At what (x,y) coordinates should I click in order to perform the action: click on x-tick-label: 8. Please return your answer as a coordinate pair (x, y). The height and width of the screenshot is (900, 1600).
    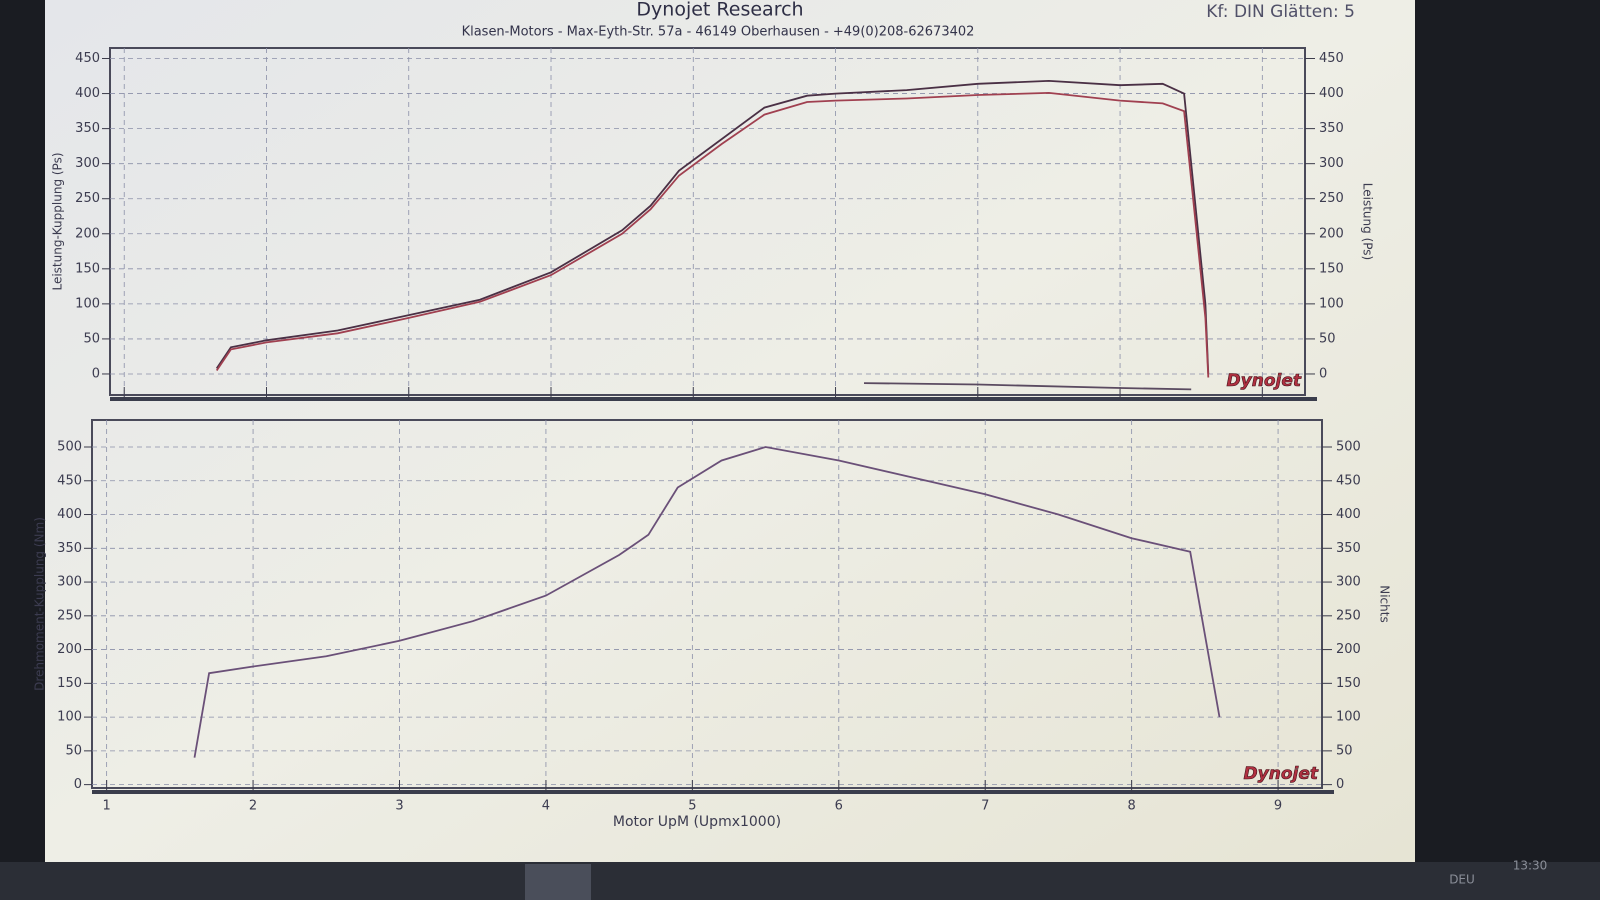
    Looking at the image, I should click on (1132, 806).